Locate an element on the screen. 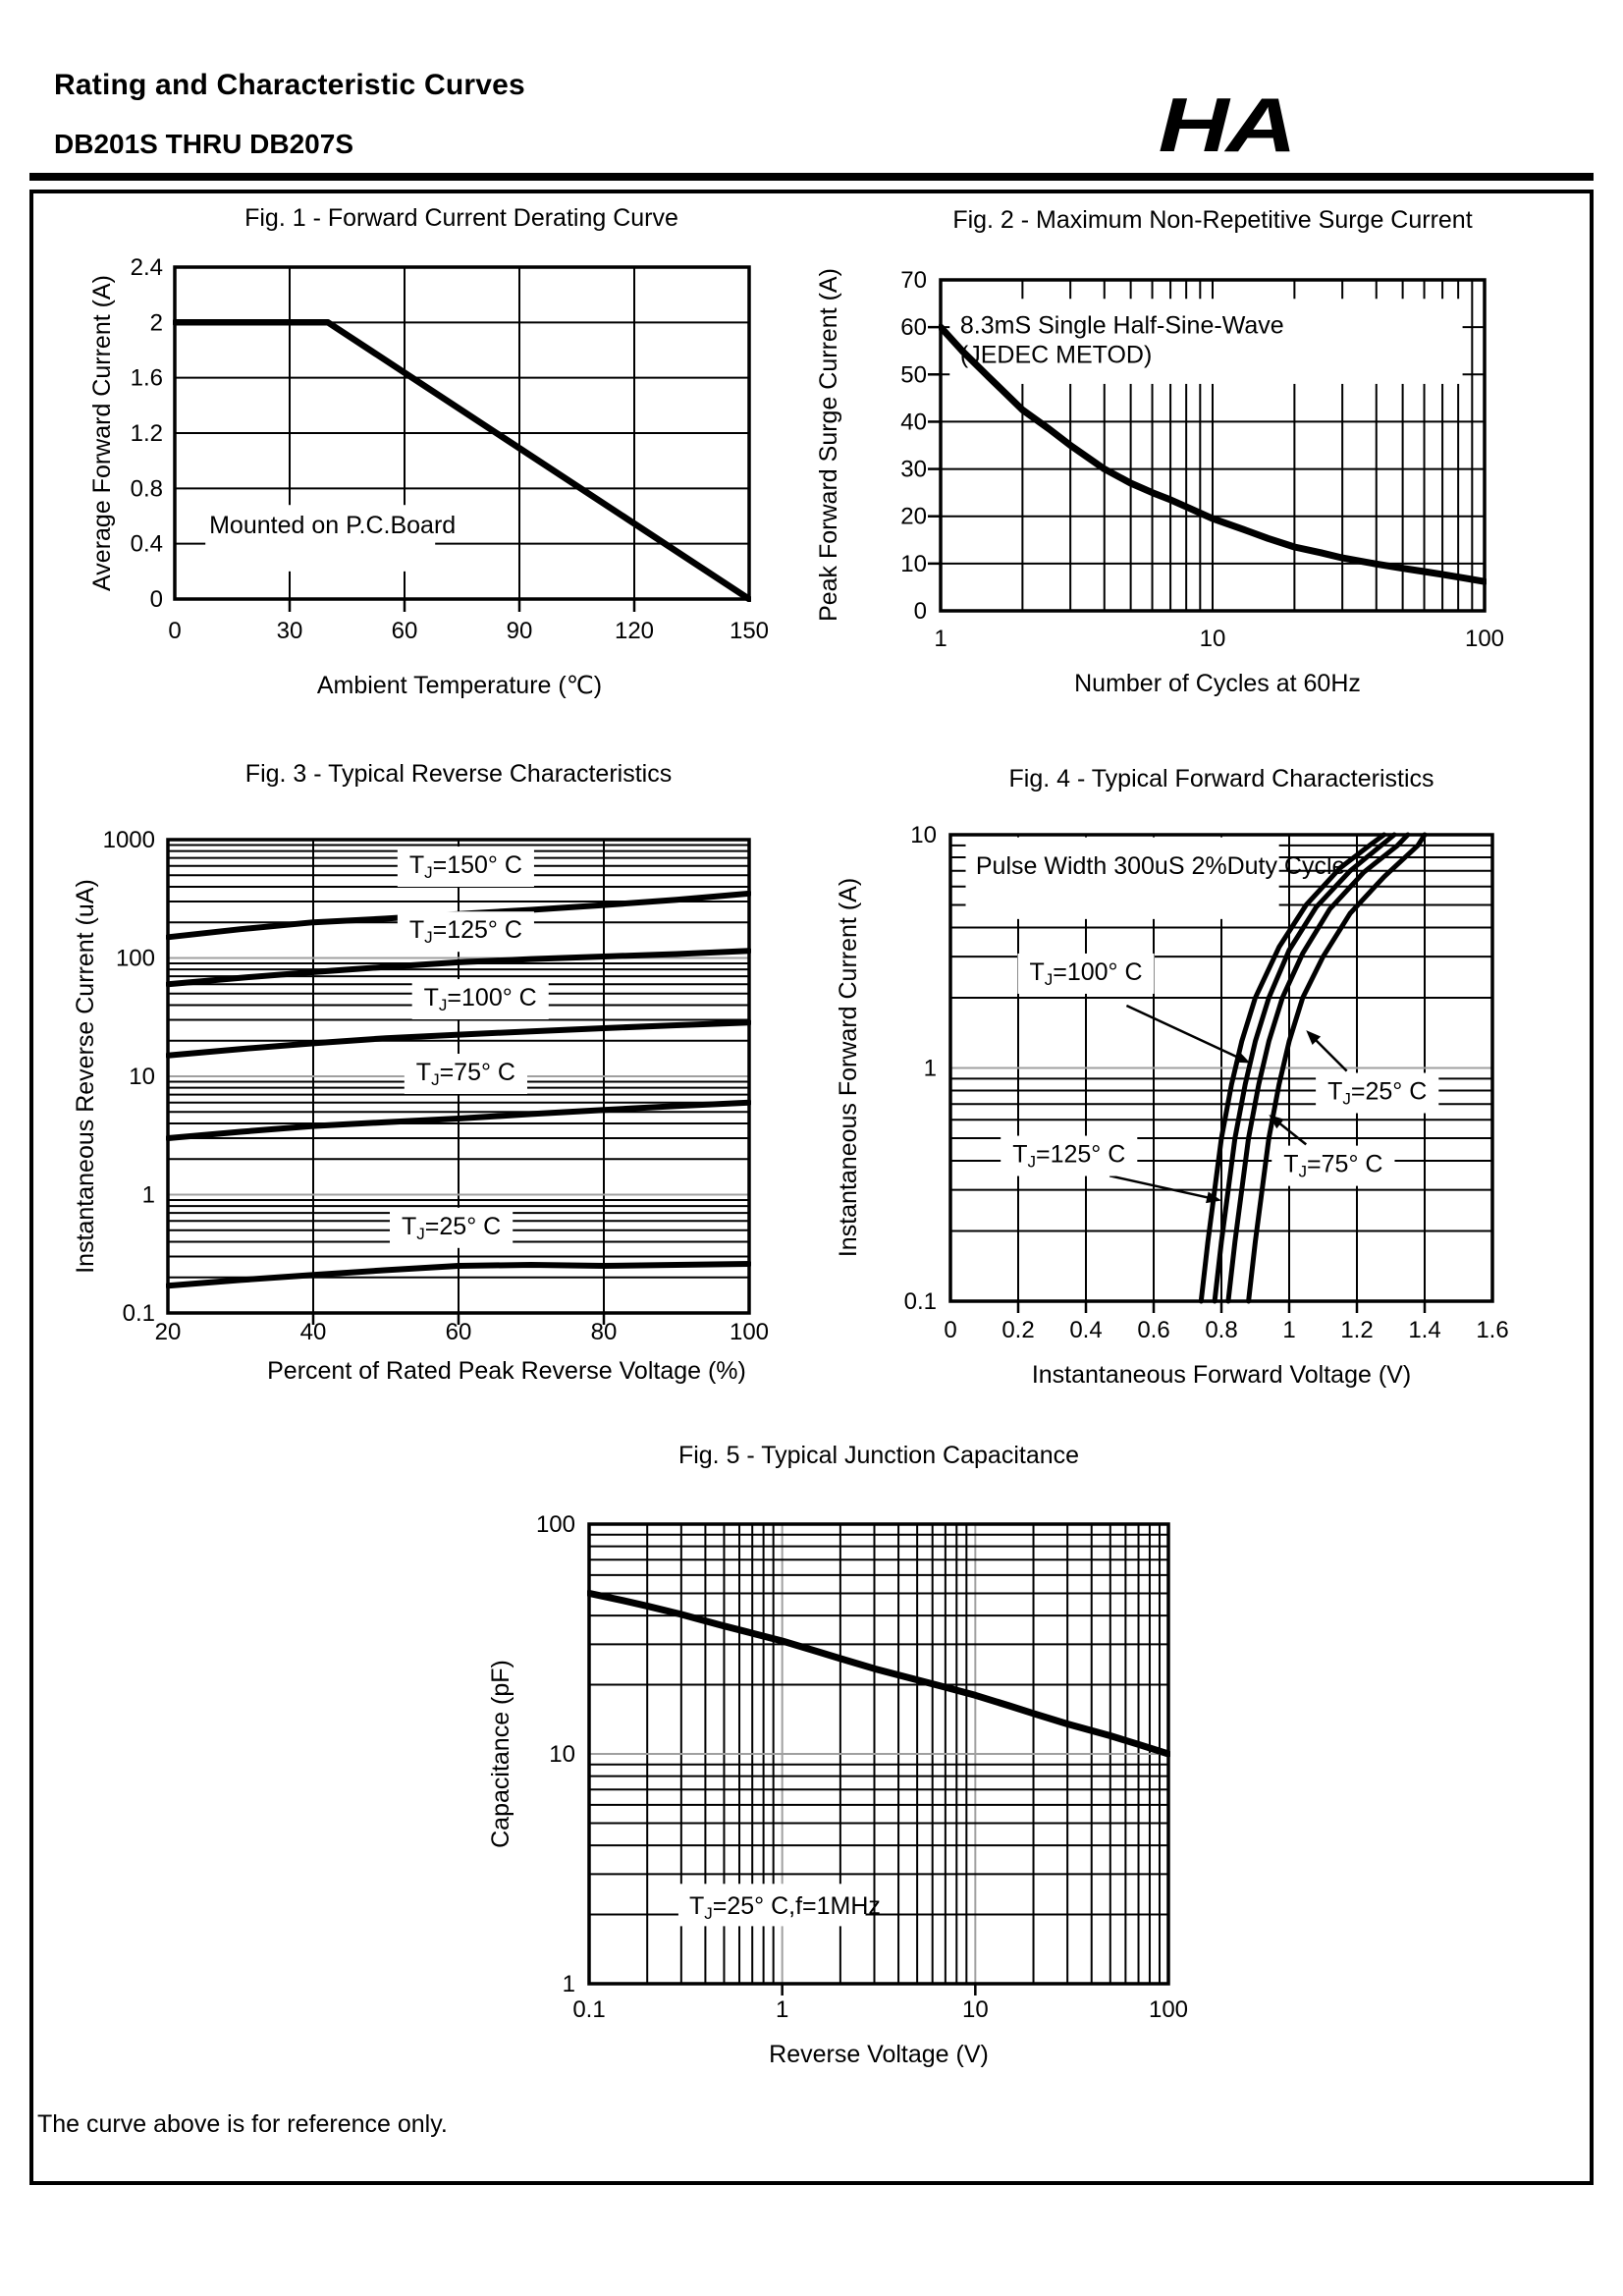  fig2-curve-peak-forward-surge-current is located at coordinates (1213, 454).